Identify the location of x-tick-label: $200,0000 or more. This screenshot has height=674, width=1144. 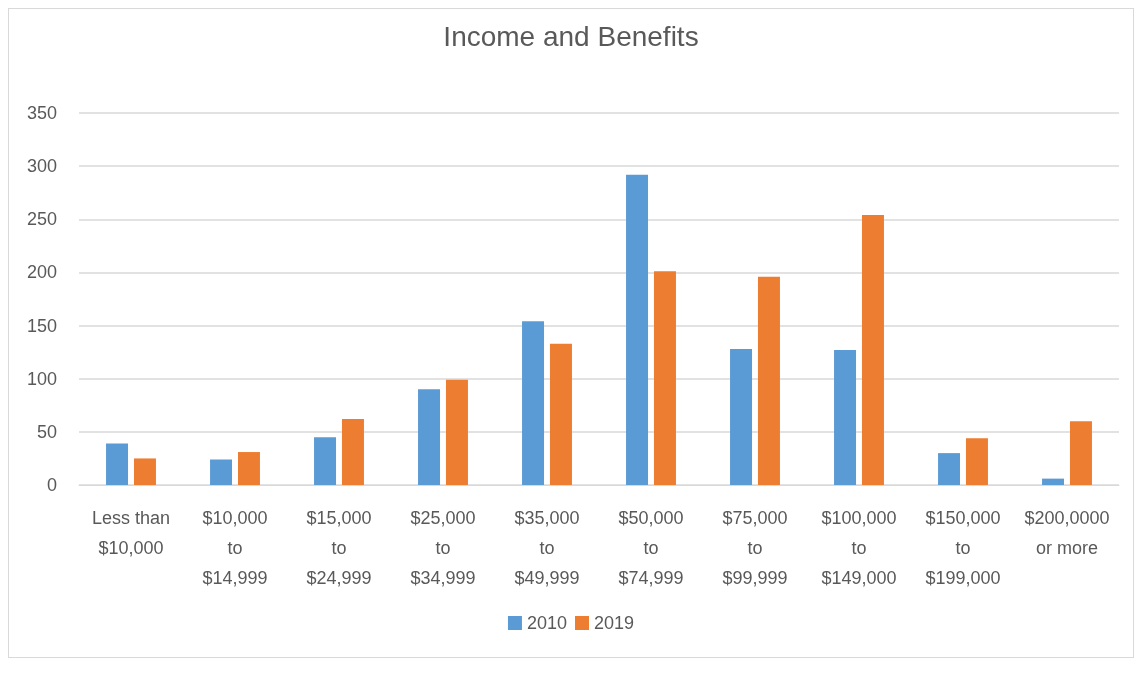
(1067, 533).